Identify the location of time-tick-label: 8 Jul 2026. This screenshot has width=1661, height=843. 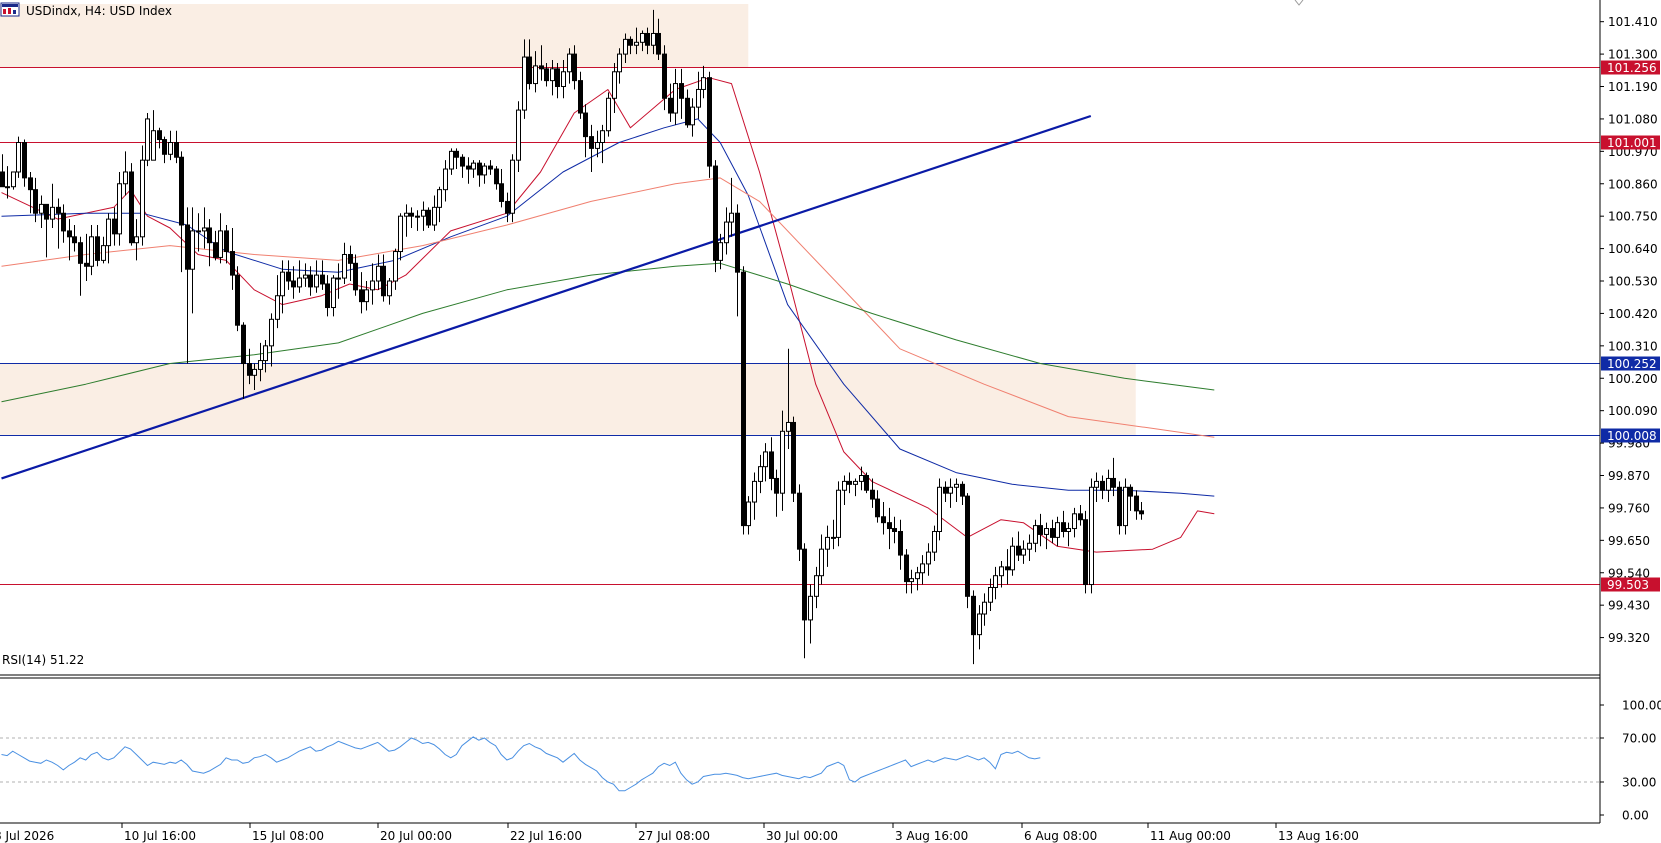
(27, 836).